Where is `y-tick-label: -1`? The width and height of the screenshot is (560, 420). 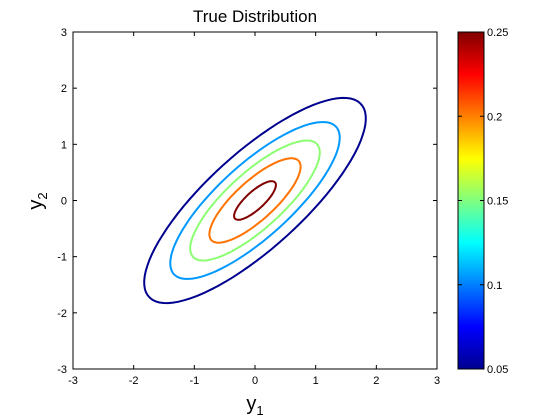
y-tick-label: -1 is located at coordinates (62, 258).